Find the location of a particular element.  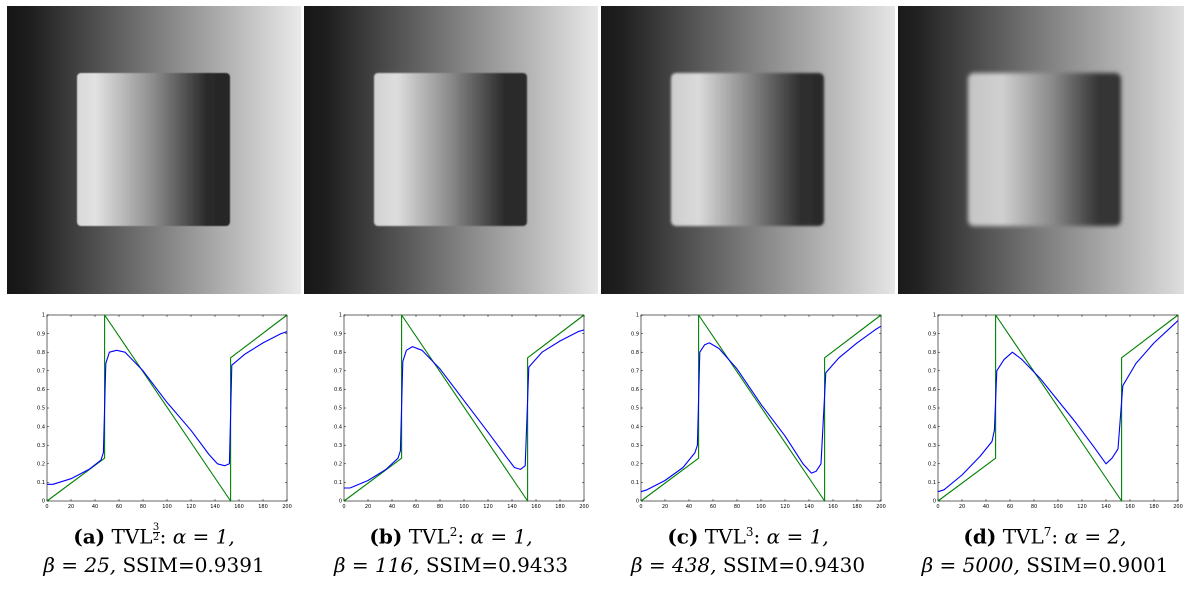

beta-value: β = 5000, is located at coordinates (970, 564).